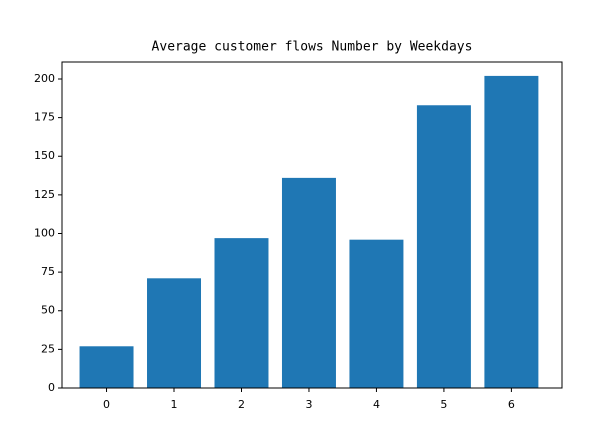 Image resolution: width=603 pixels, height=433 pixels. I want to click on y-tick-label: 0, so click(51, 387).